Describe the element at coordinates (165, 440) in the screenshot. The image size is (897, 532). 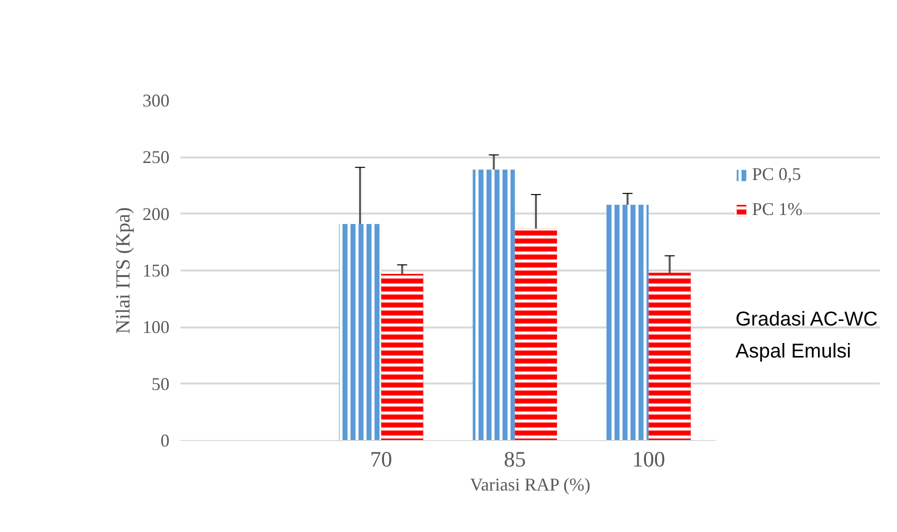
I see `y-tick-label: 0` at that location.